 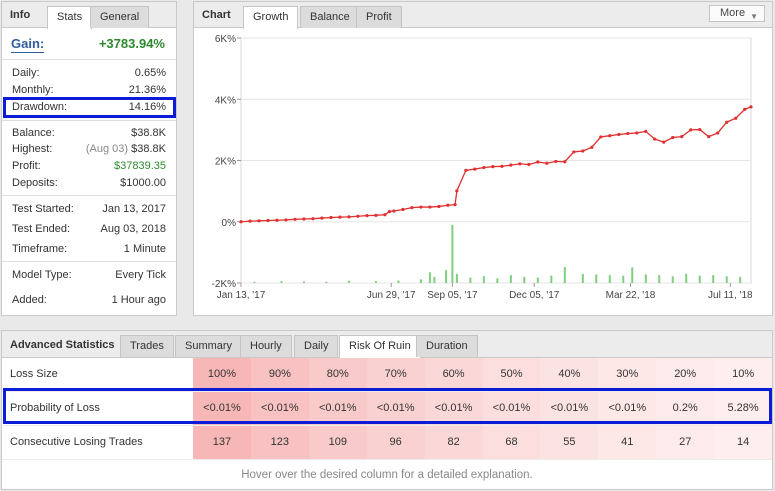 I want to click on stat-row-timeframe: Timeframe: 1 Minute, so click(x=89, y=250).